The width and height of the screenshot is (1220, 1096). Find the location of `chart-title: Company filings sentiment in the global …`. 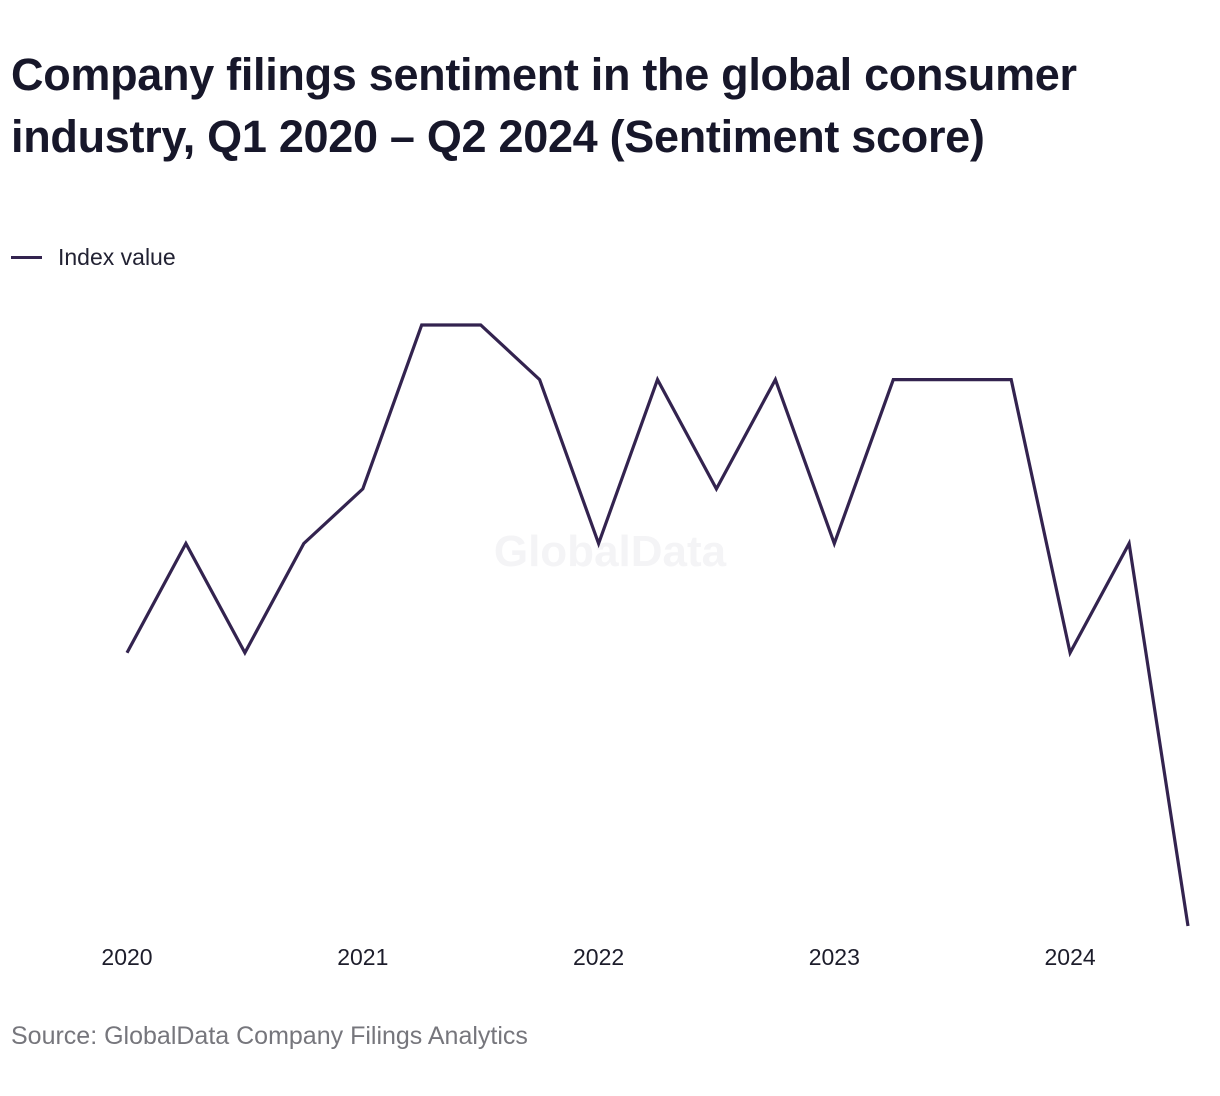

chart-title: Company filings sentiment in the global … is located at coordinates (544, 105).